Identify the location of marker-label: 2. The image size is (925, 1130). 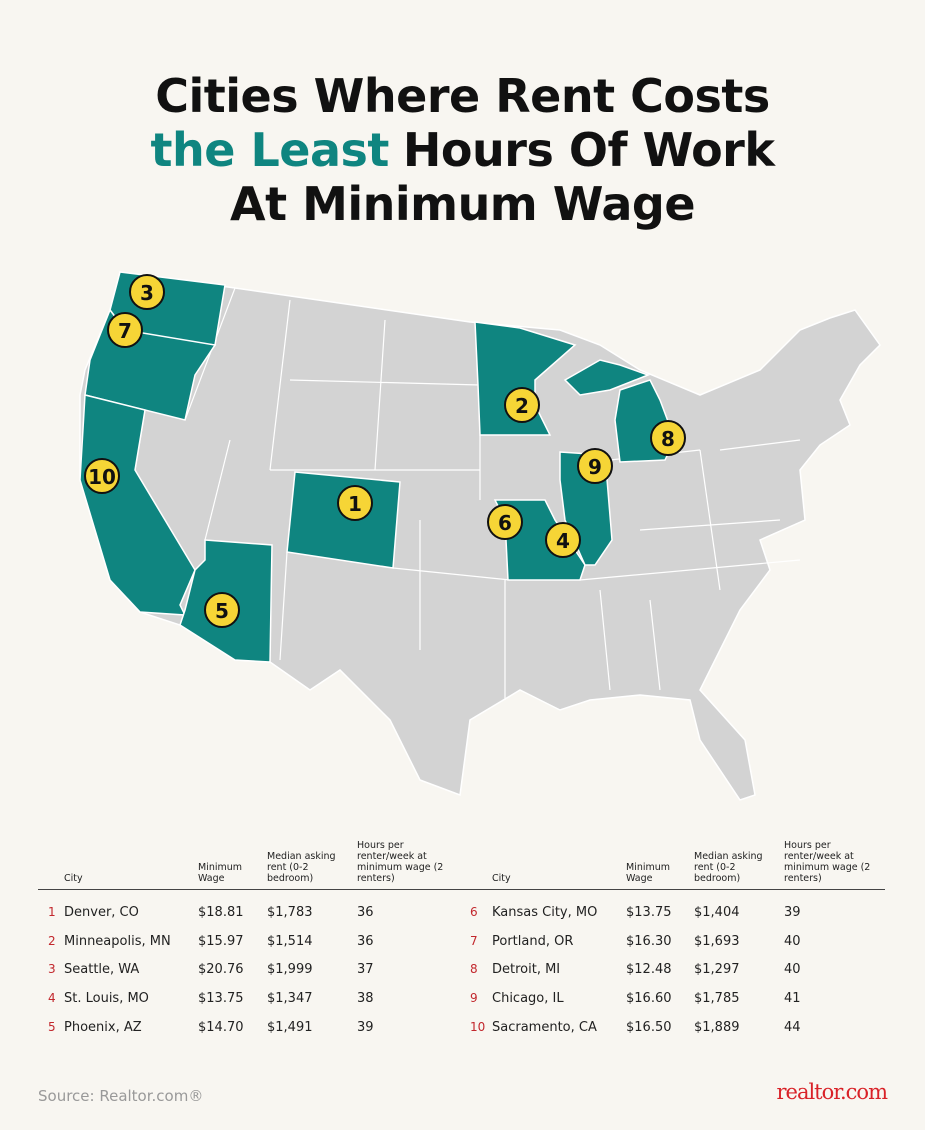
(522, 406).